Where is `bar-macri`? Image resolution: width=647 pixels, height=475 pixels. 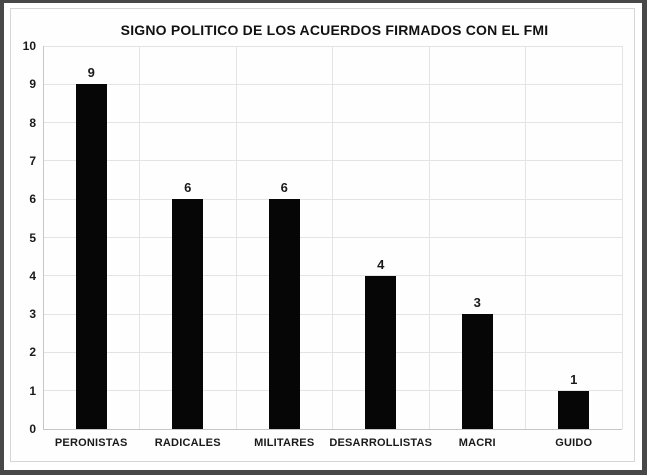 bar-macri is located at coordinates (477, 371).